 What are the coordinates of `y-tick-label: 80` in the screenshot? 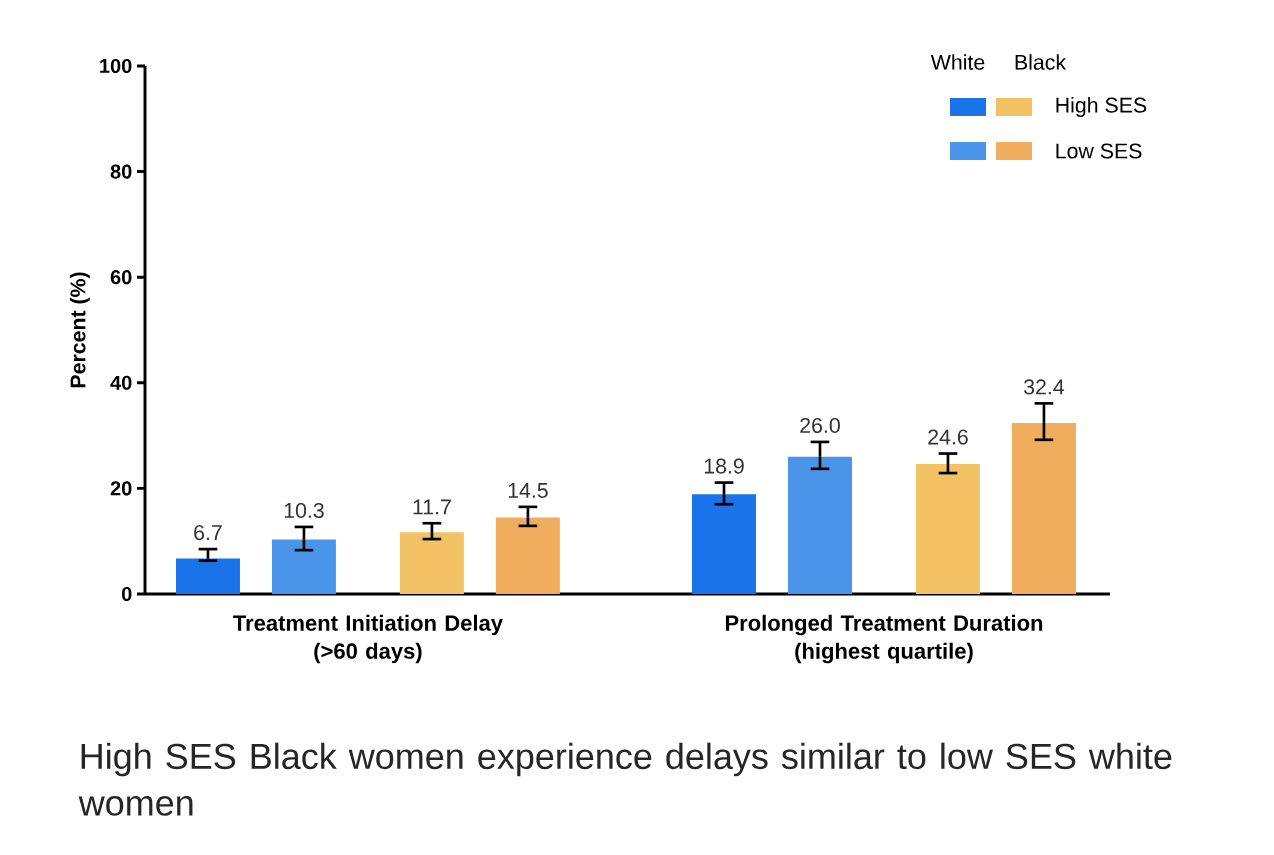 It's located at (121, 171).